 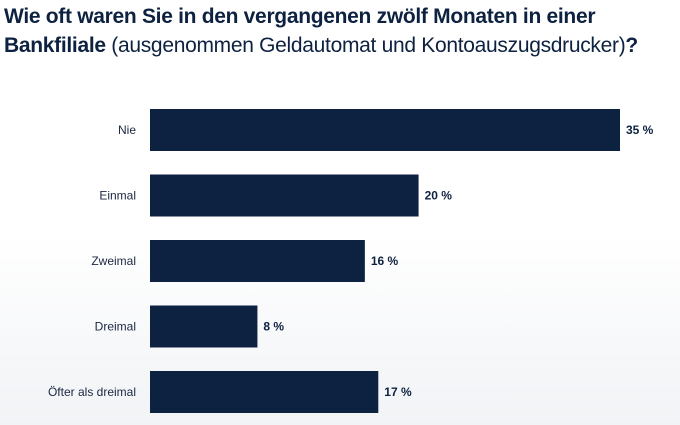 What do you see at coordinates (273, 327) in the screenshot?
I see `value-label: 8 %` at bounding box center [273, 327].